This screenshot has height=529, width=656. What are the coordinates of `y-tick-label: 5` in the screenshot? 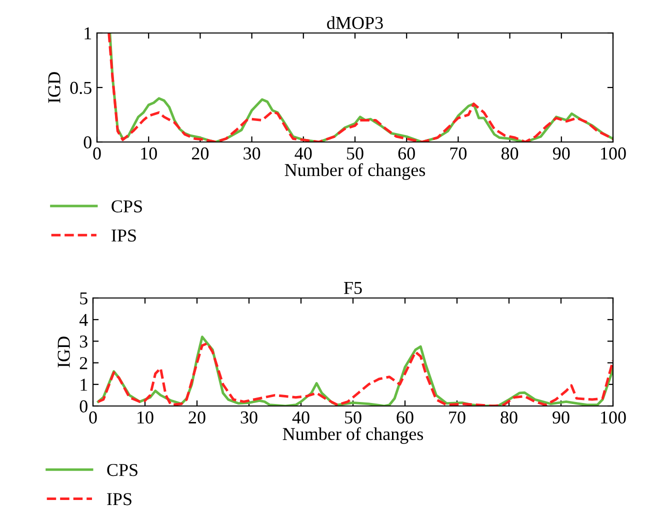 It's located at (84, 298).